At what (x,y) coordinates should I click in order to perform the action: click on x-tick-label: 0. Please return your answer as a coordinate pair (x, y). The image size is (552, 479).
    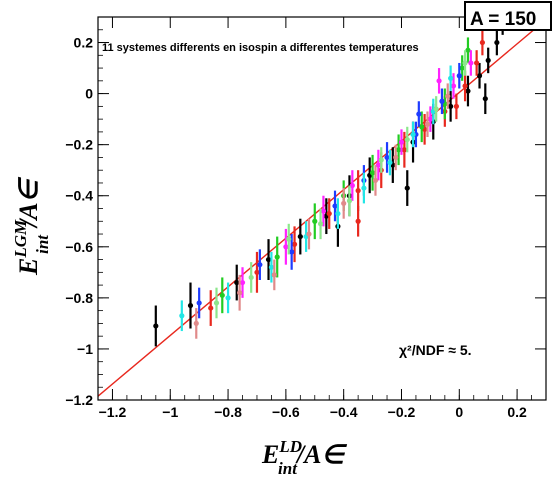
    Looking at the image, I should click on (459, 412).